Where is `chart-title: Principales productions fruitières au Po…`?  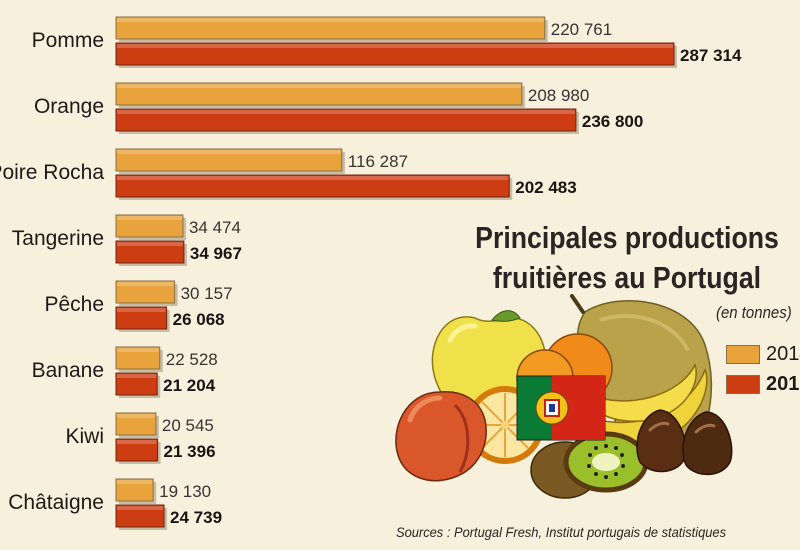
chart-title: Principales productions fruitières au Po… is located at coordinates (627, 258).